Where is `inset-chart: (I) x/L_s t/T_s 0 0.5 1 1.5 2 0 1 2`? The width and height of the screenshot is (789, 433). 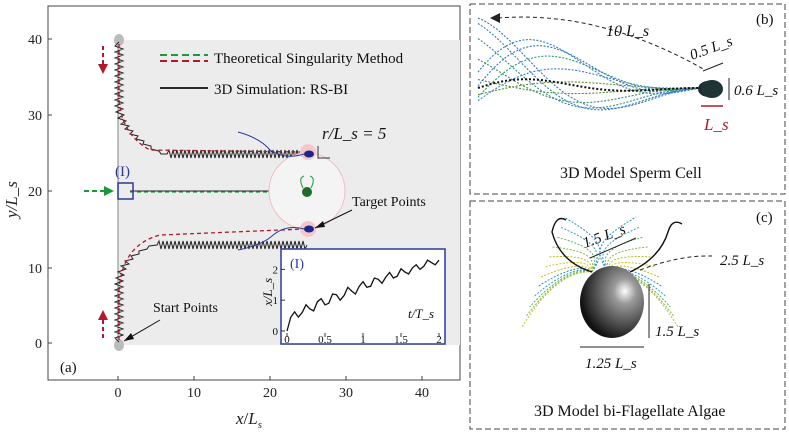 inset-chart: (I) x/L_s t/T_s 0 0.5 1 1.5 2 0 1 2 is located at coordinates (353, 297).